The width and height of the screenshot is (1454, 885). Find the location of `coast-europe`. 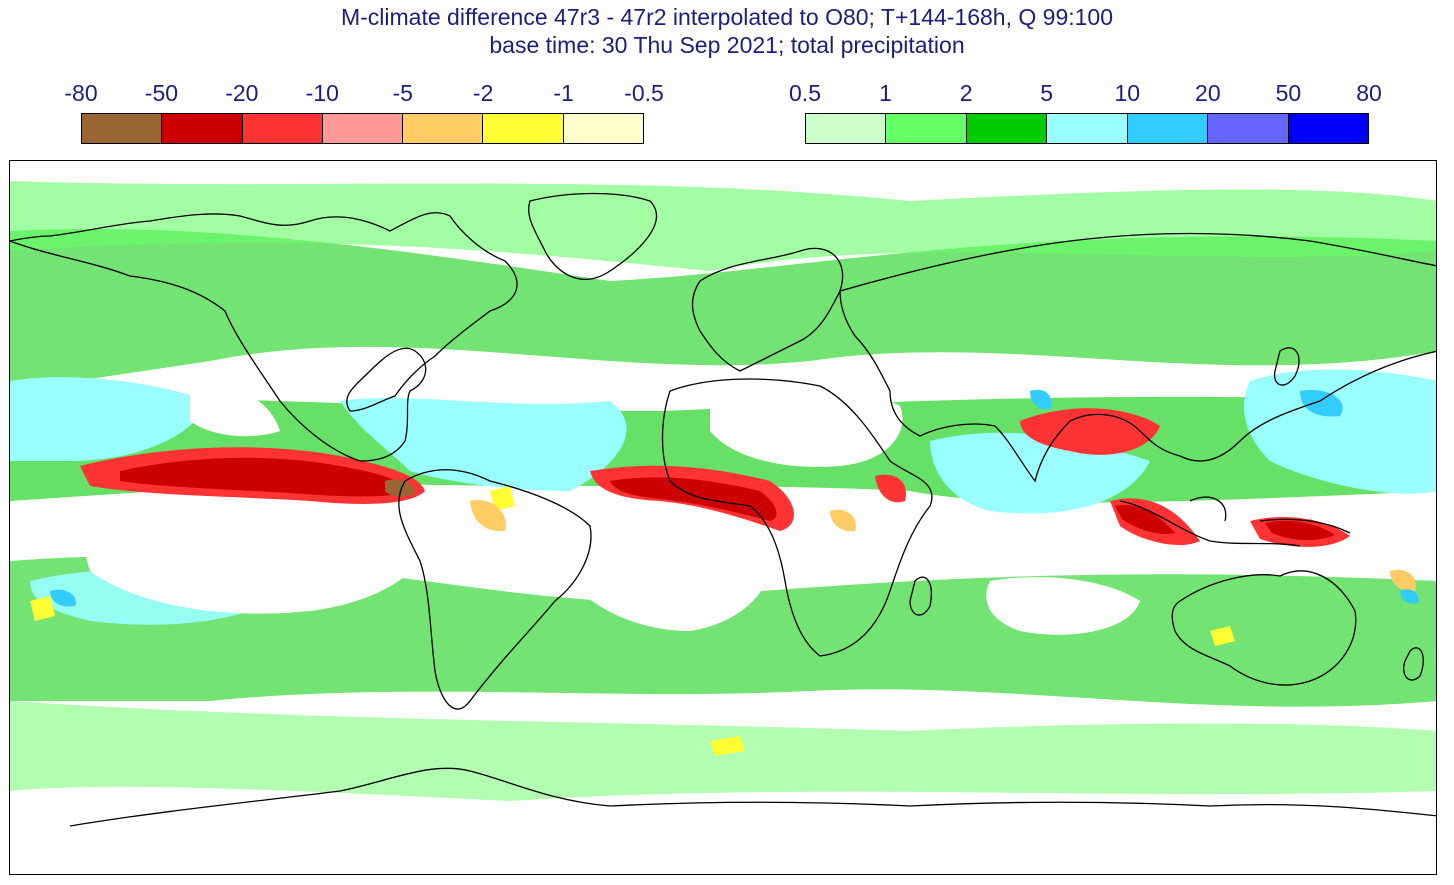

coast-europe is located at coordinates (767, 309).